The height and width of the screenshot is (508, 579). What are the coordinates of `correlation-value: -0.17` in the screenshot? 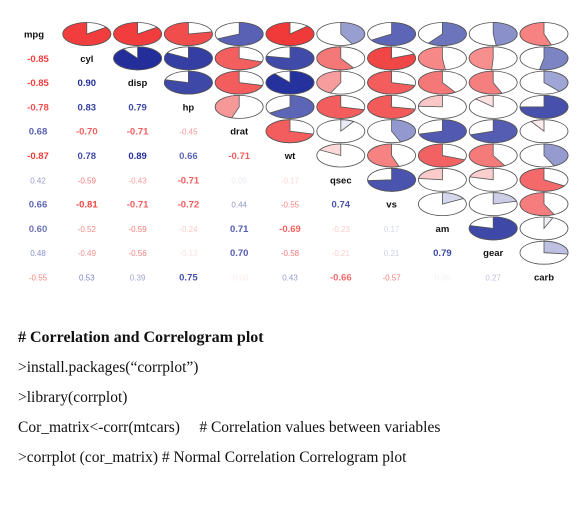 It's located at (290, 180).